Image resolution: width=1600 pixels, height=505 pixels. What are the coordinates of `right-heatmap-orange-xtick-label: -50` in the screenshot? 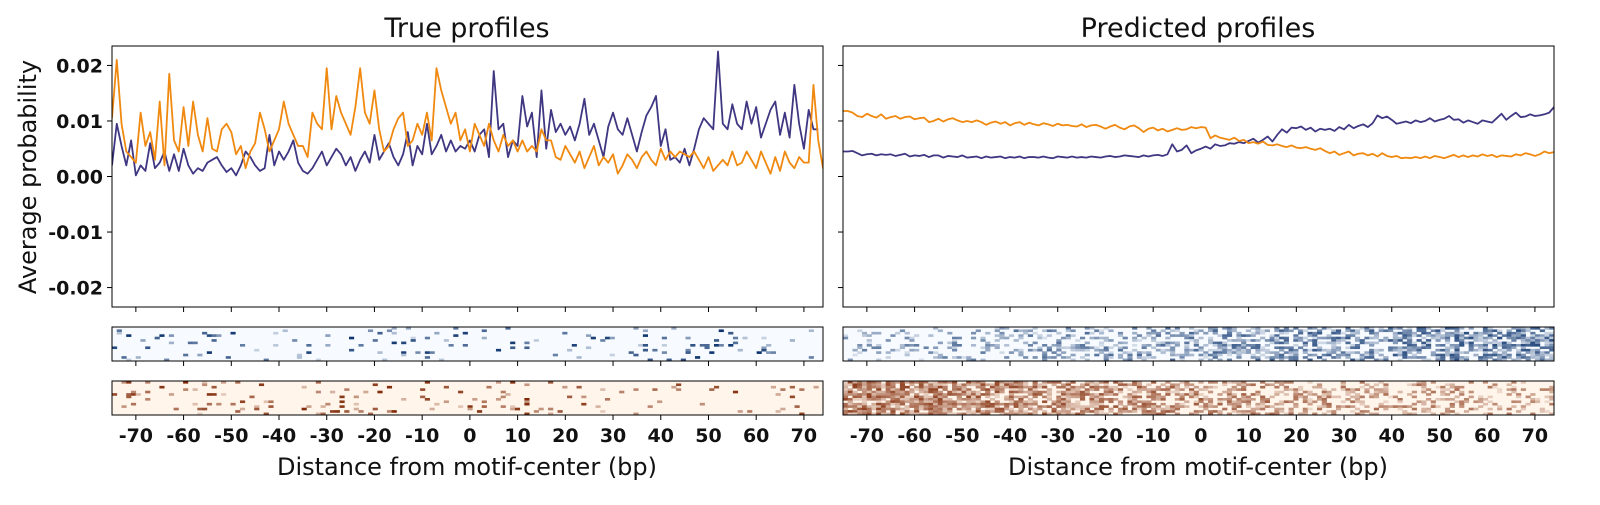 It's located at (962, 436).